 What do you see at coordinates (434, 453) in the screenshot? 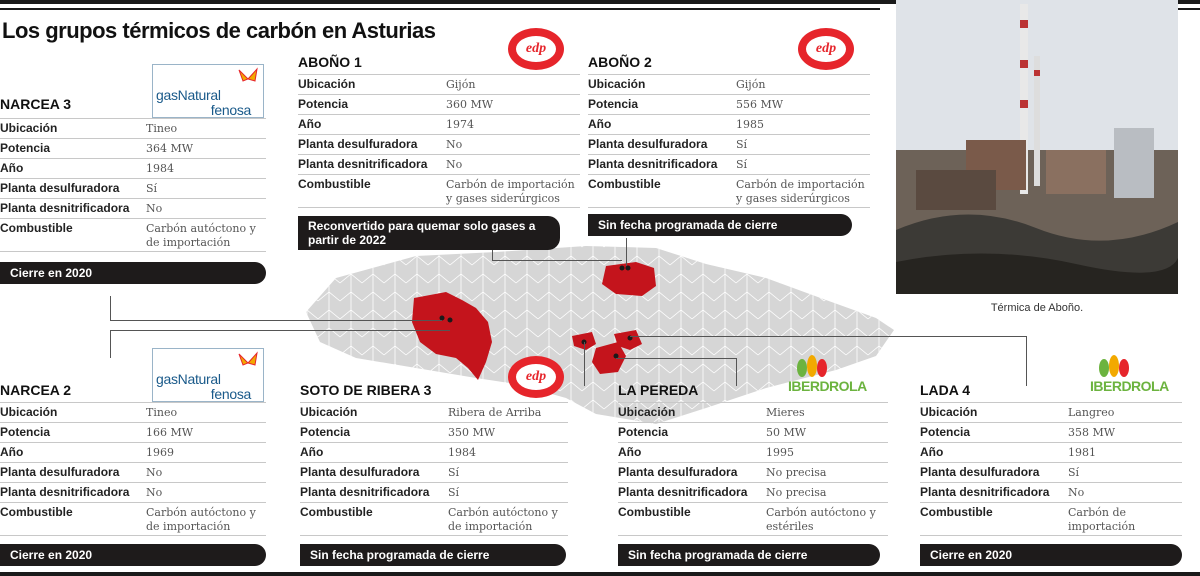
I see `table-row: Año 1984` at bounding box center [434, 453].